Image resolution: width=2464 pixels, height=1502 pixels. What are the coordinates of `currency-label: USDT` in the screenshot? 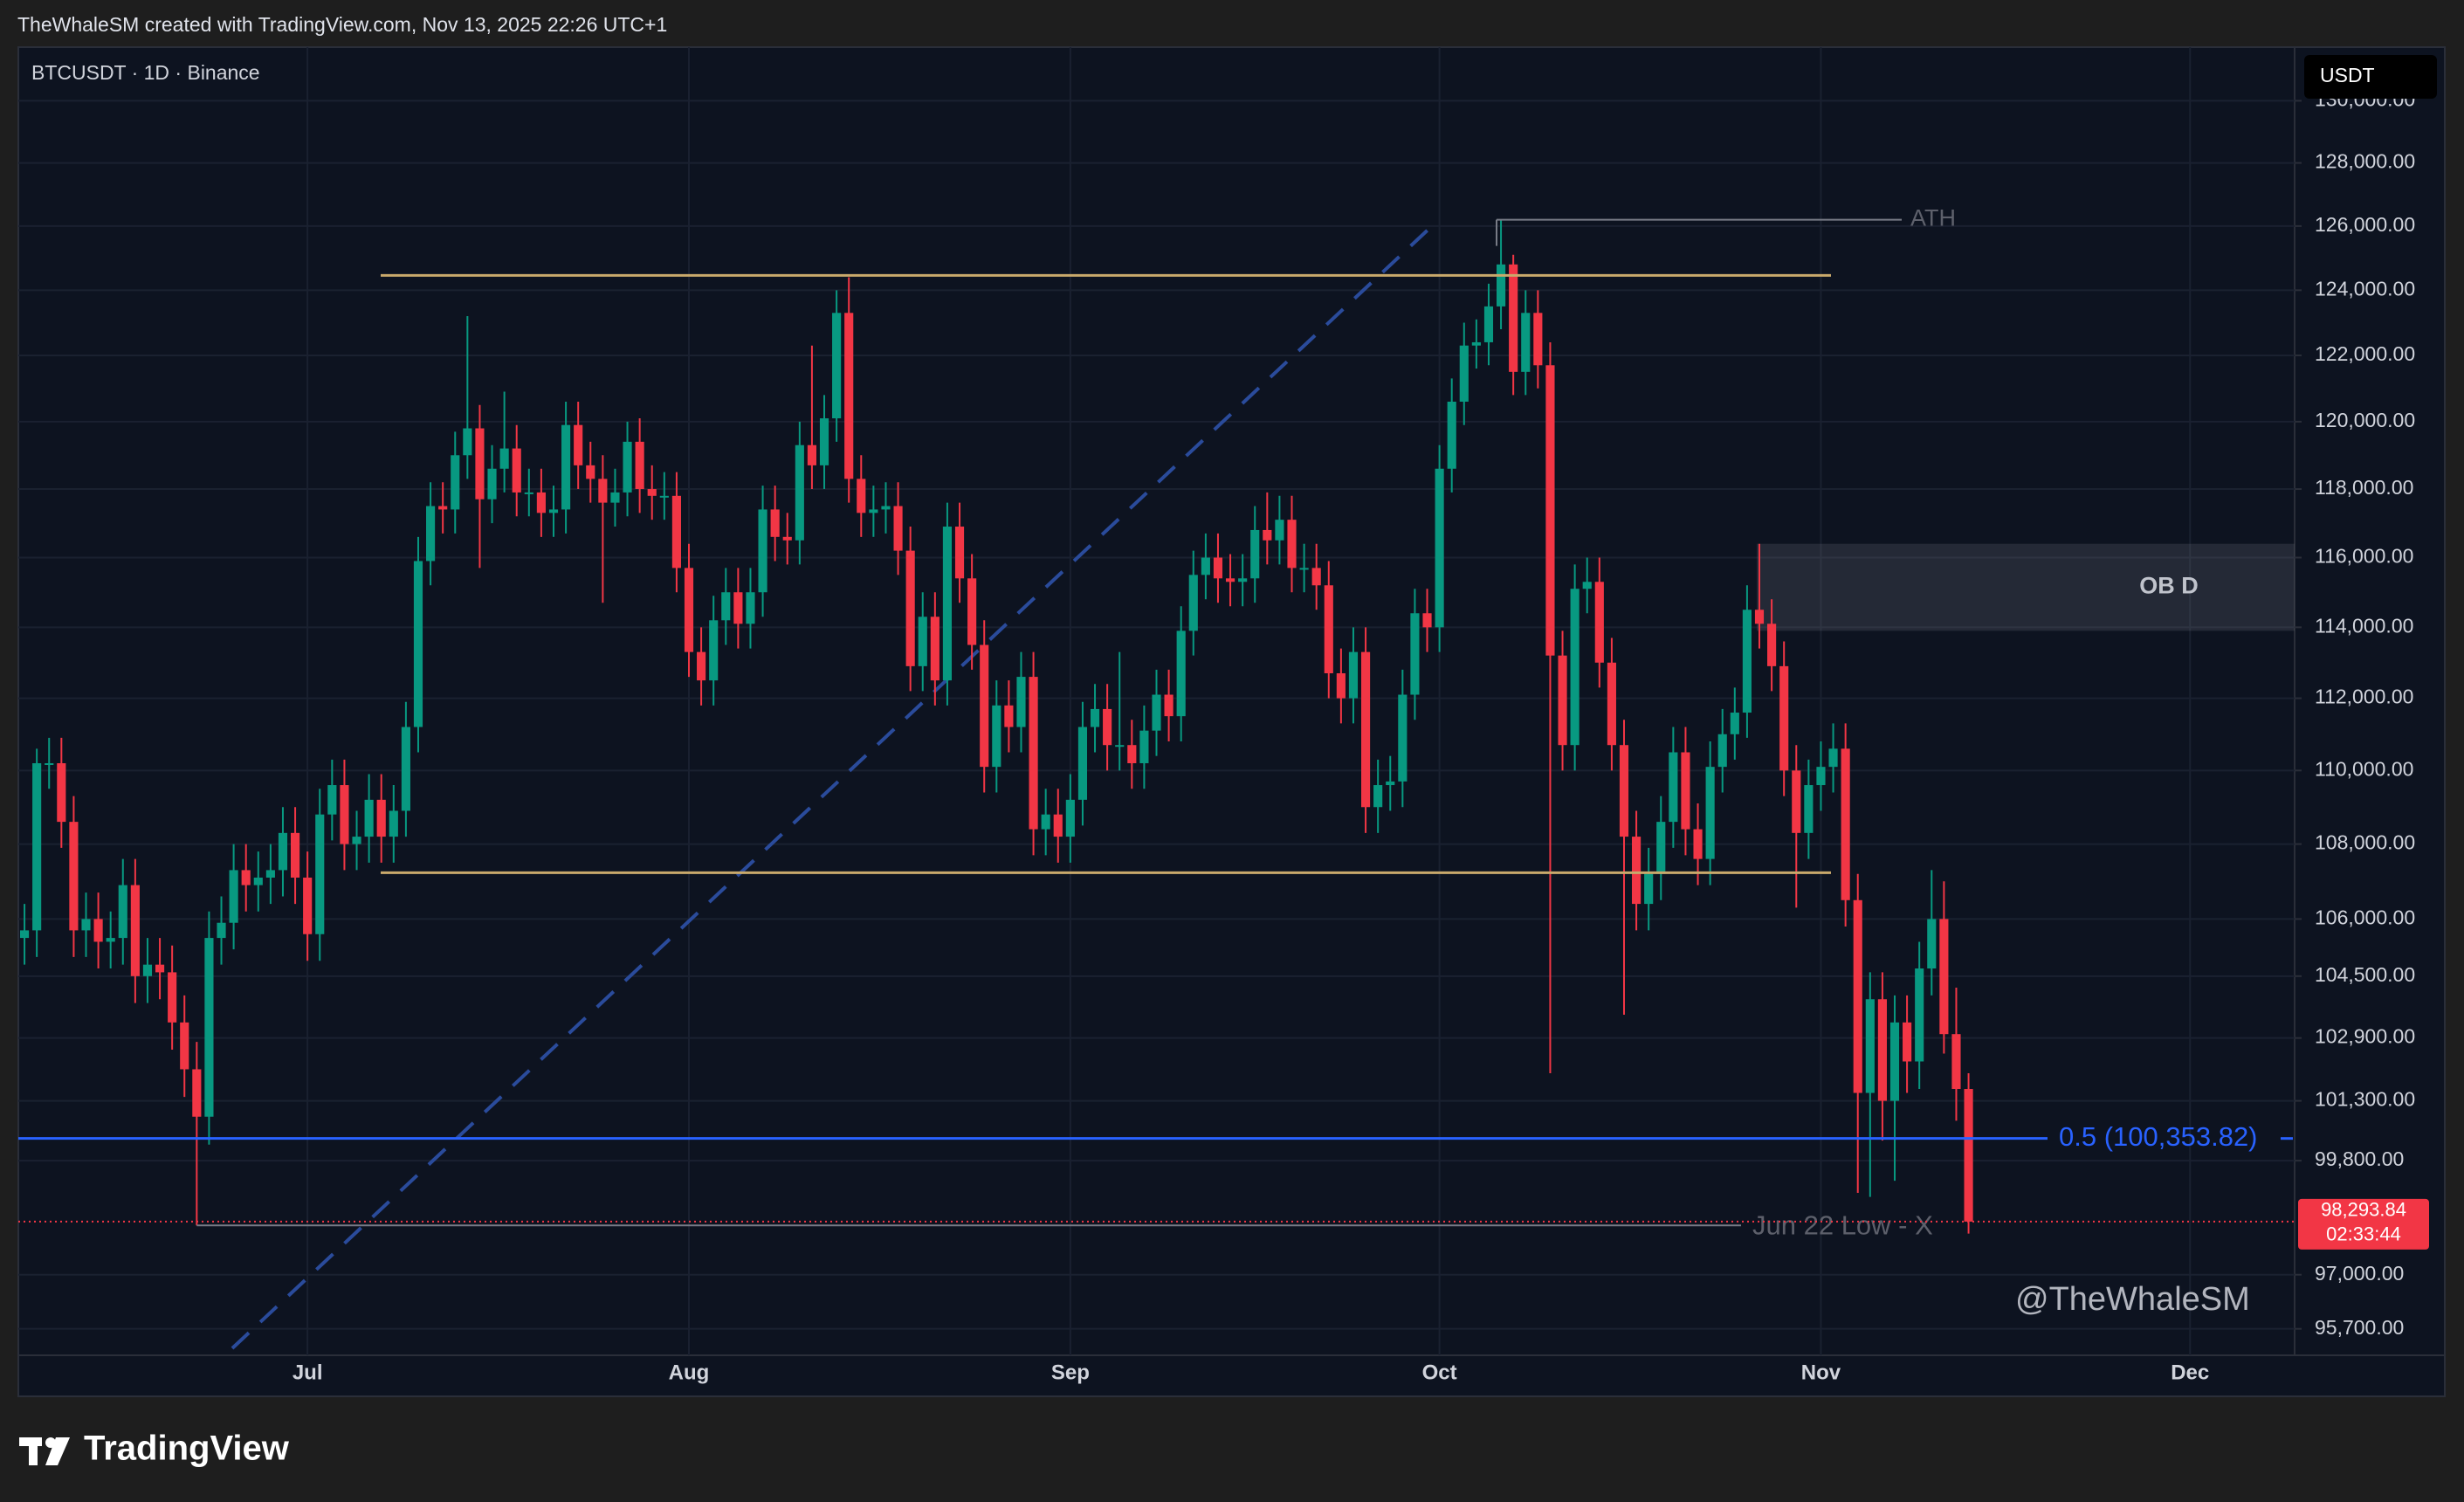 It's located at (2347, 75).